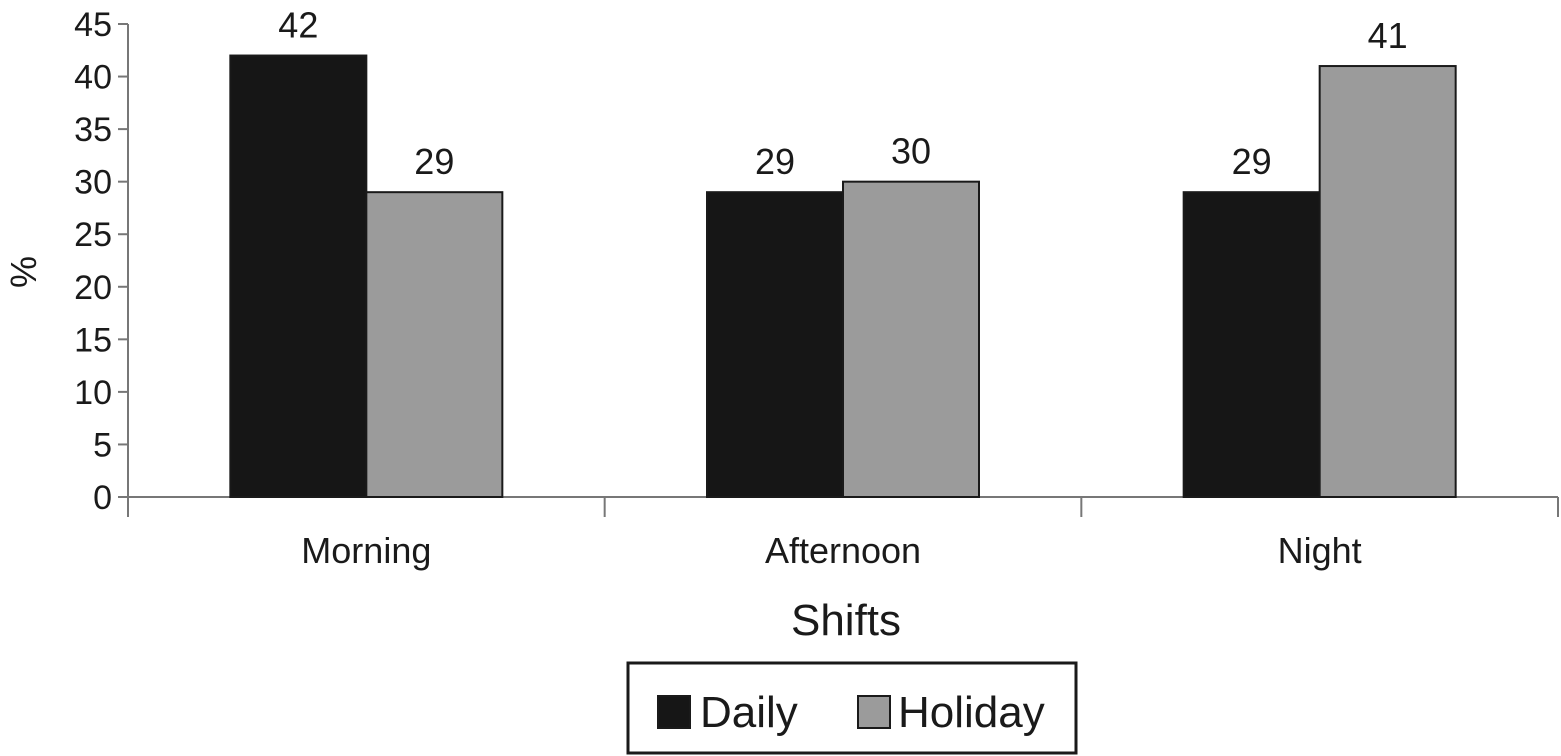 The height and width of the screenshot is (756, 1561). I want to click on bar-holiday-afternoon, so click(911, 339).